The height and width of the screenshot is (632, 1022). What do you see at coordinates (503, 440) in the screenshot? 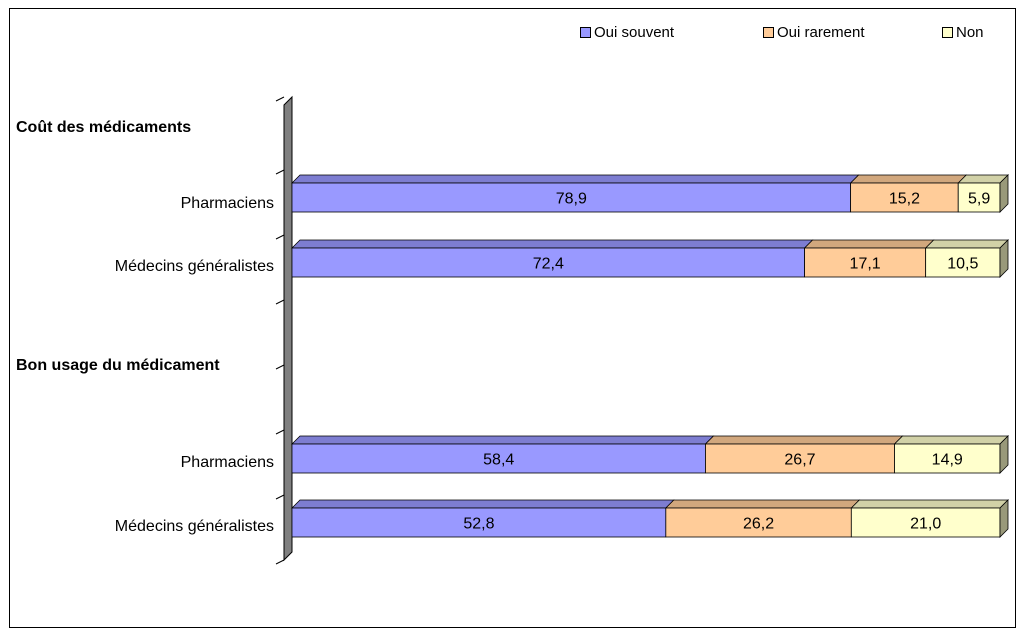
I see `bar-g1-r0-s0-top` at bounding box center [503, 440].